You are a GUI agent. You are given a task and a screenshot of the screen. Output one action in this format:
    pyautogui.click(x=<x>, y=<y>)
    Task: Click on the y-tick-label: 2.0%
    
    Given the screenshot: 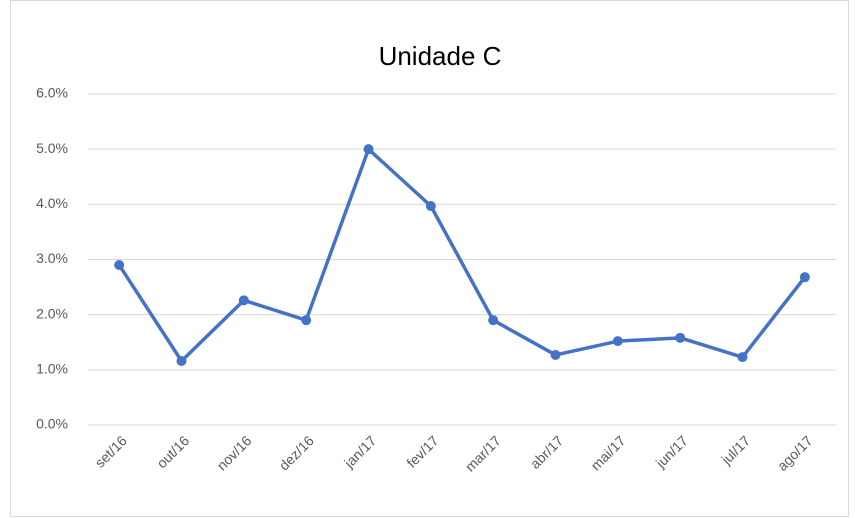 What is the action you would take?
    pyautogui.click(x=52, y=313)
    